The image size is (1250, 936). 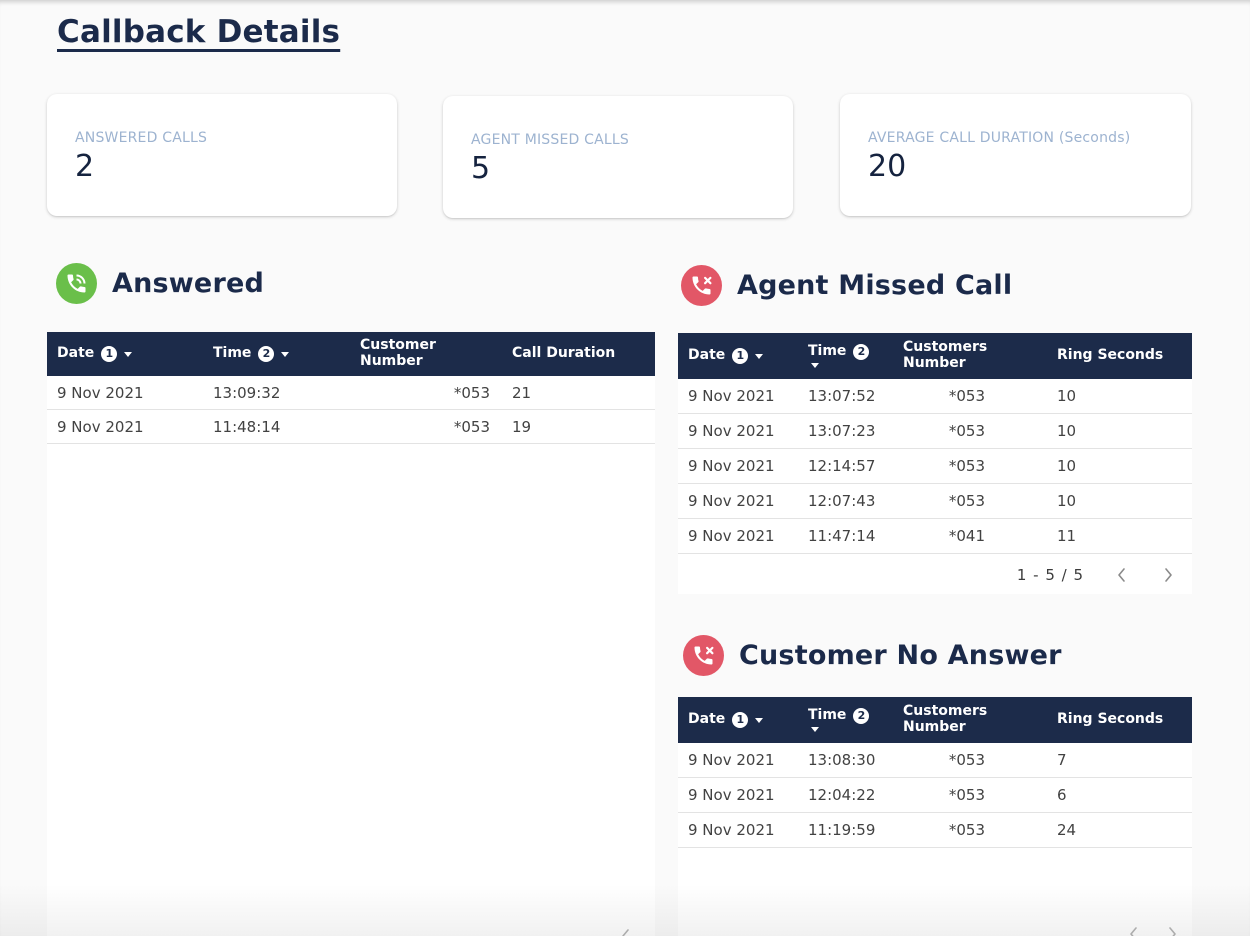 What do you see at coordinates (222, 155) in the screenshot?
I see `stat-card-answered-calls: ANSWERED CALLS 2` at bounding box center [222, 155].